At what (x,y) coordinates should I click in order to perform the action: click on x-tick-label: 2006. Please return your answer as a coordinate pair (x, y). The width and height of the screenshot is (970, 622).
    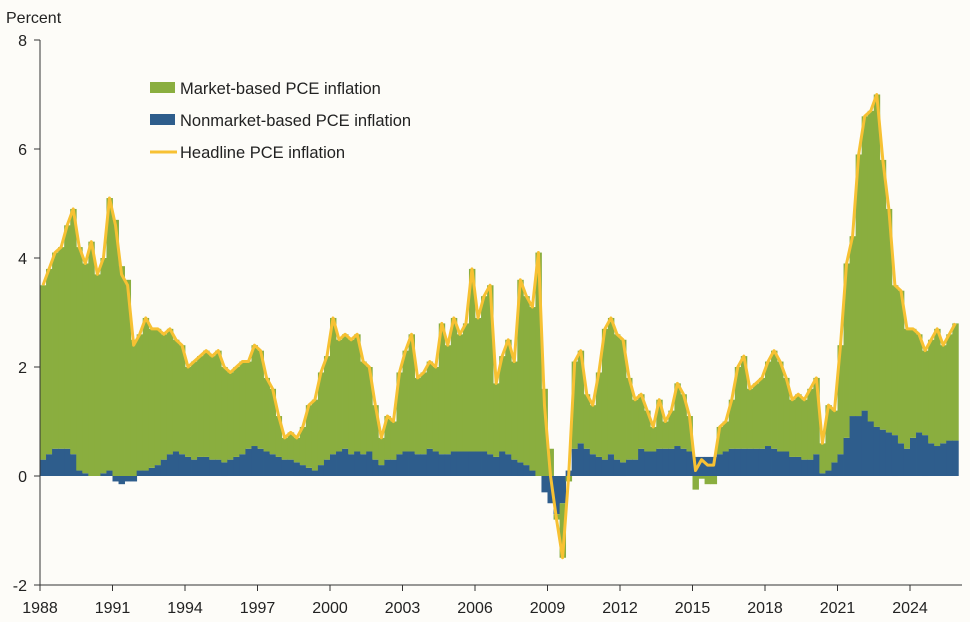
    Looking at the image, I should click on (475, 608).